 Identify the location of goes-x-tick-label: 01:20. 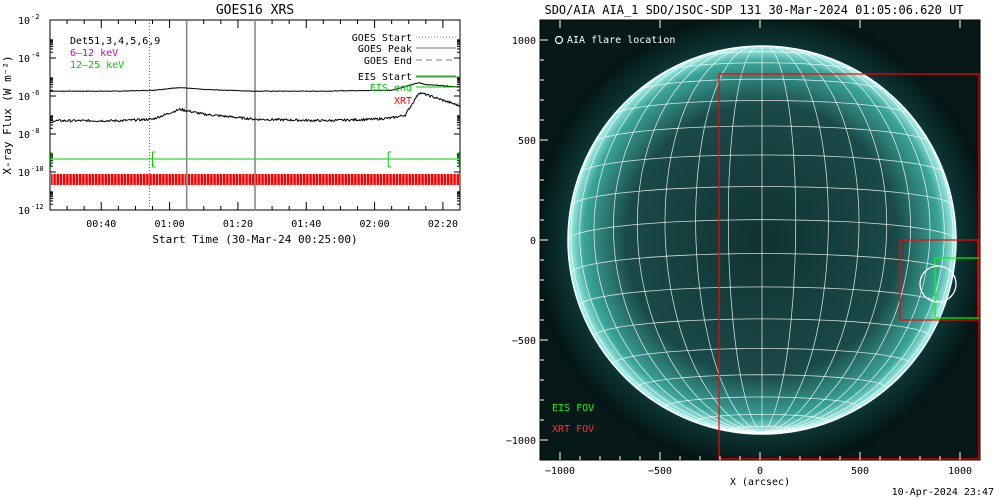
(238, 224).